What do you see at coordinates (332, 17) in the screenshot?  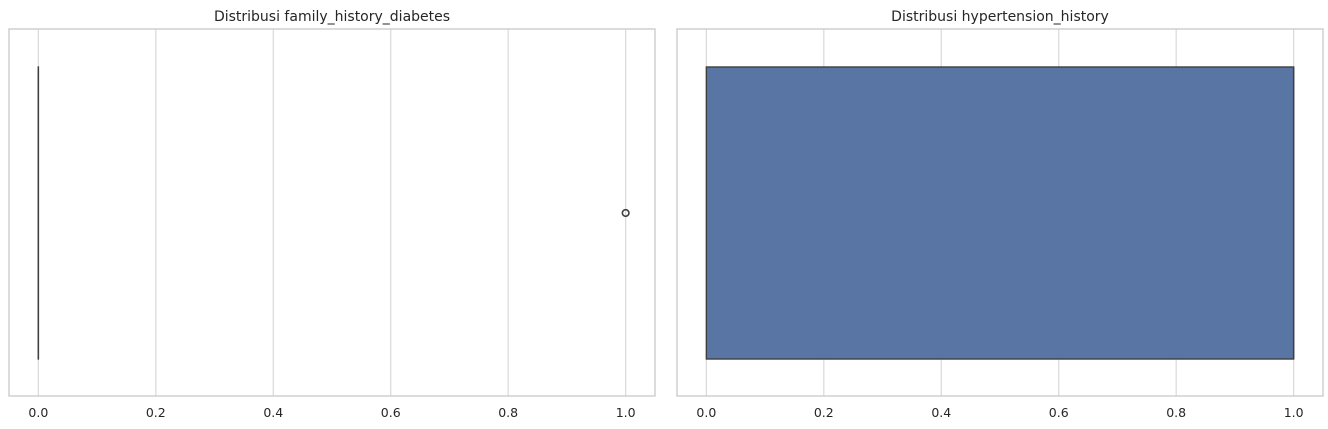 I see `chart-title: Distribusi family_history_diabetes` at bounding box center [332, 17].